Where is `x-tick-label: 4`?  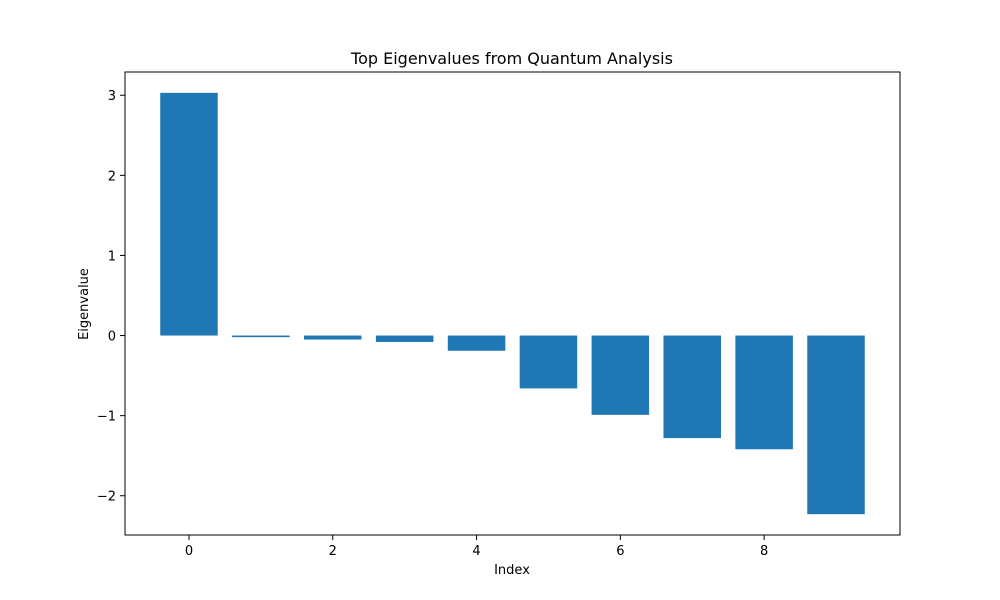
x-tick-label: 4 is located at coordinates (476, 551).